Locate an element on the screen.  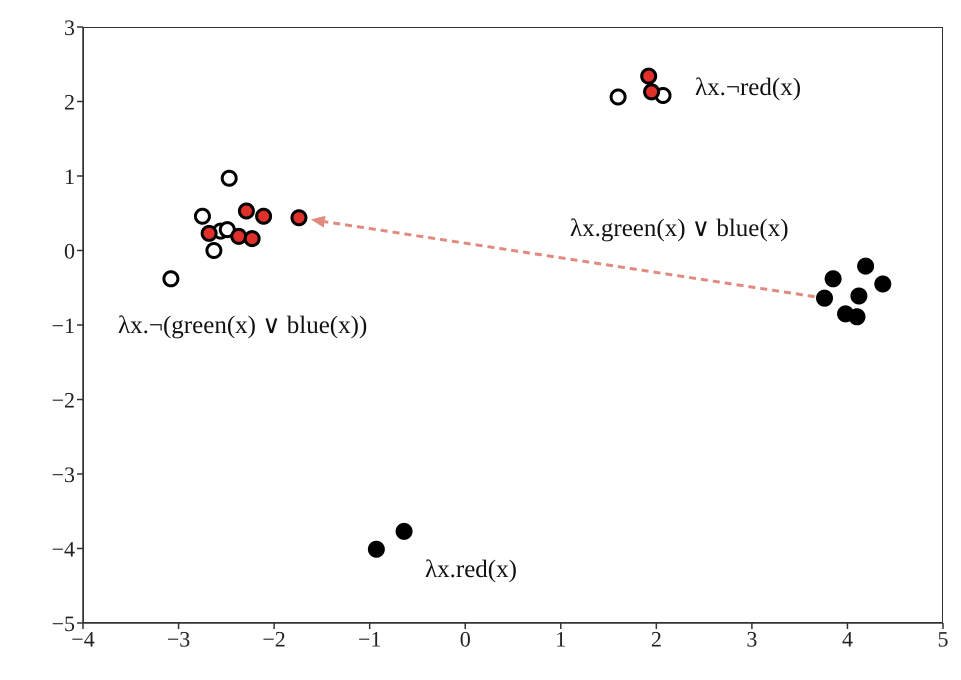
y-tick-label: −1 is located at coordinates (63, 325).